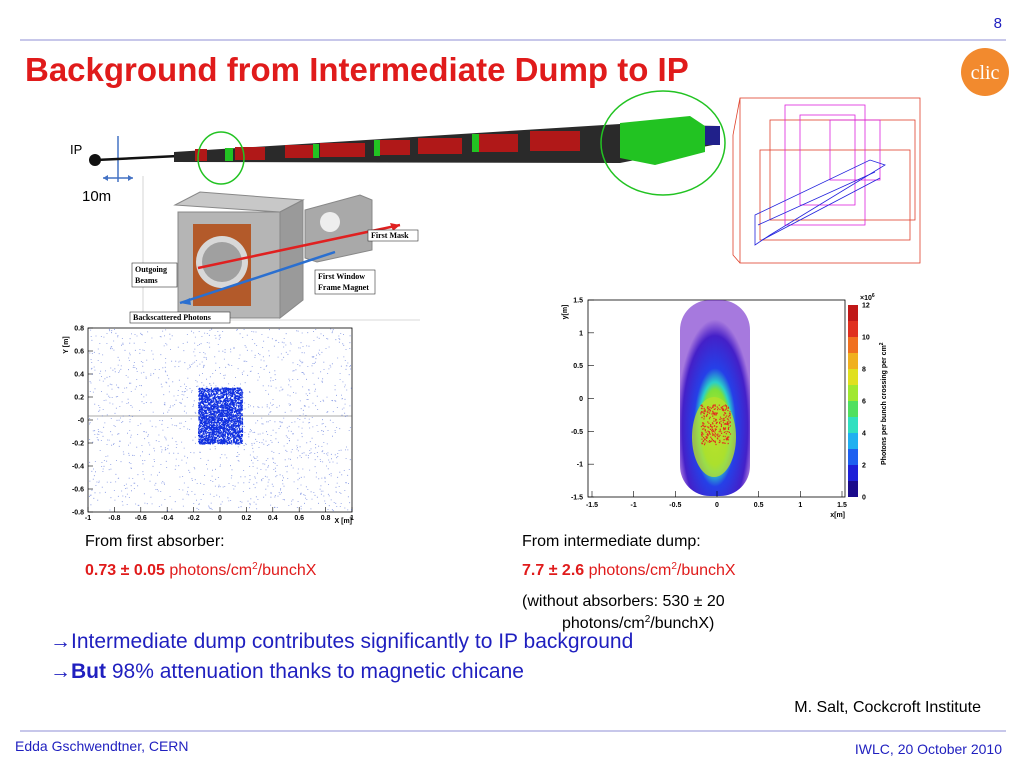 The height and width of the screenshot is (768, 1024). I want to click on y-tick-label: -1, so click(580, 465).